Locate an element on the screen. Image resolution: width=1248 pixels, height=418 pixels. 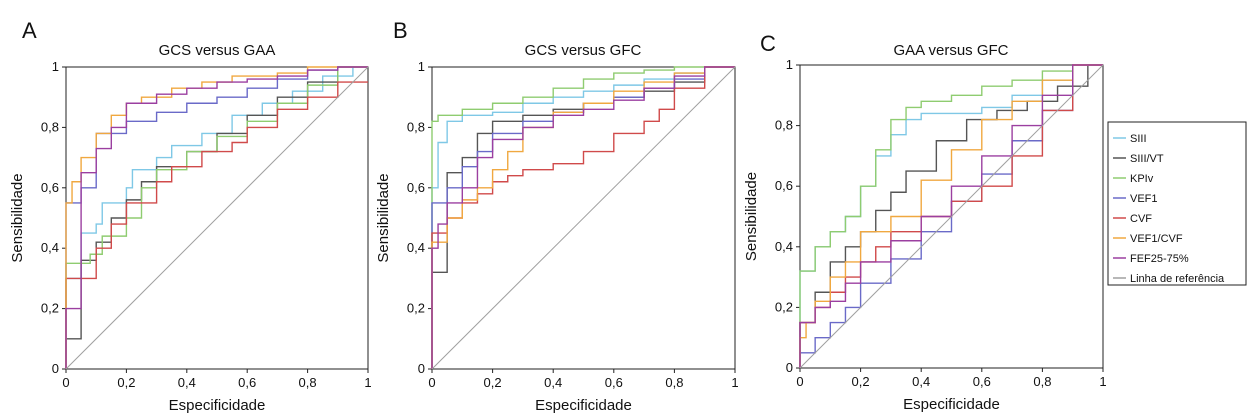
panel-b-title: GCS versus GFC is located at coordinates (583, 50).